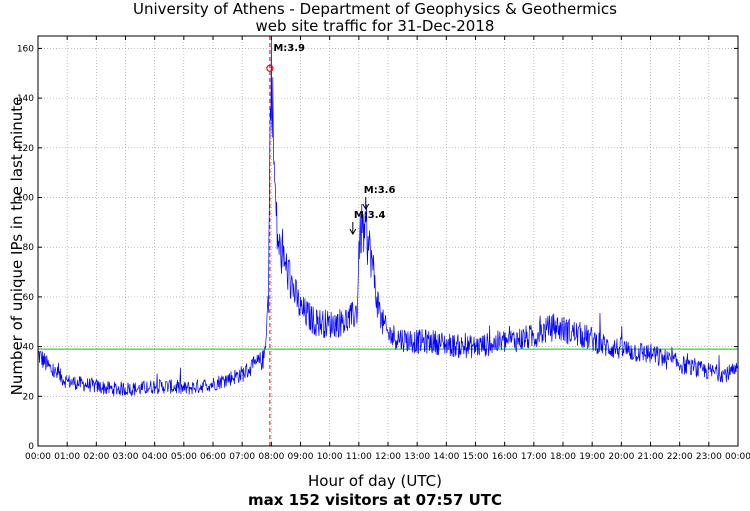 The height and width of the screenshot is (511, 750). What do you see at coordinates (563, 457) in the screenshot?
I see `x-tick-label: 18:00` at bounding box center [563, 457].